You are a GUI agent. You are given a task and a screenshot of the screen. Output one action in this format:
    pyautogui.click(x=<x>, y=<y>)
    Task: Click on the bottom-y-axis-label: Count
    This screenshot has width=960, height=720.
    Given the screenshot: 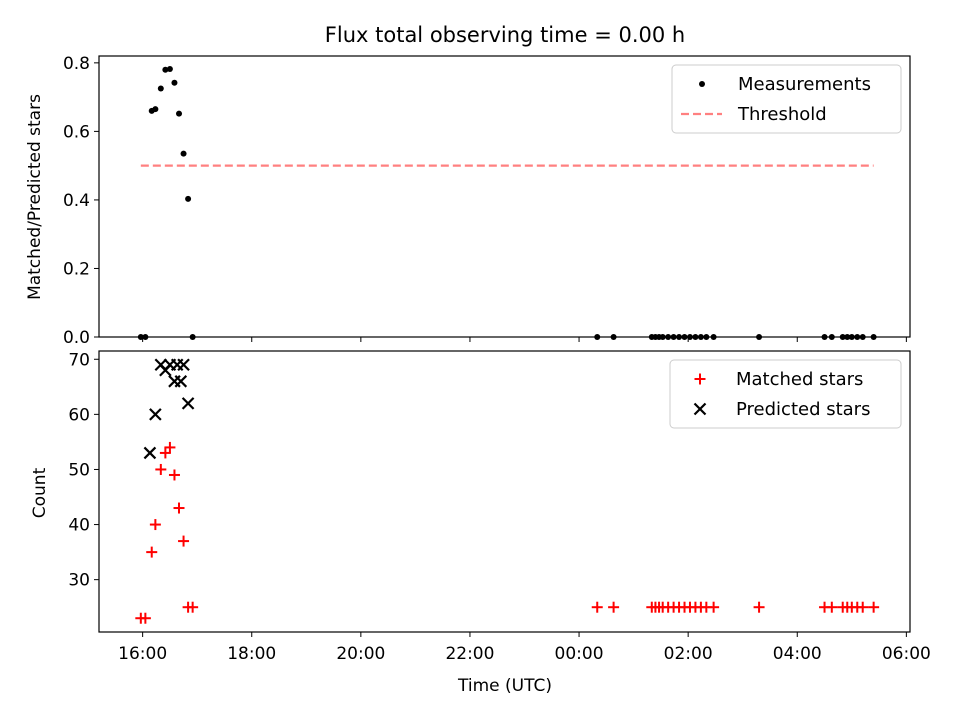 What is the action you would take?
    pyautogui.click(x=40, y=492)
    